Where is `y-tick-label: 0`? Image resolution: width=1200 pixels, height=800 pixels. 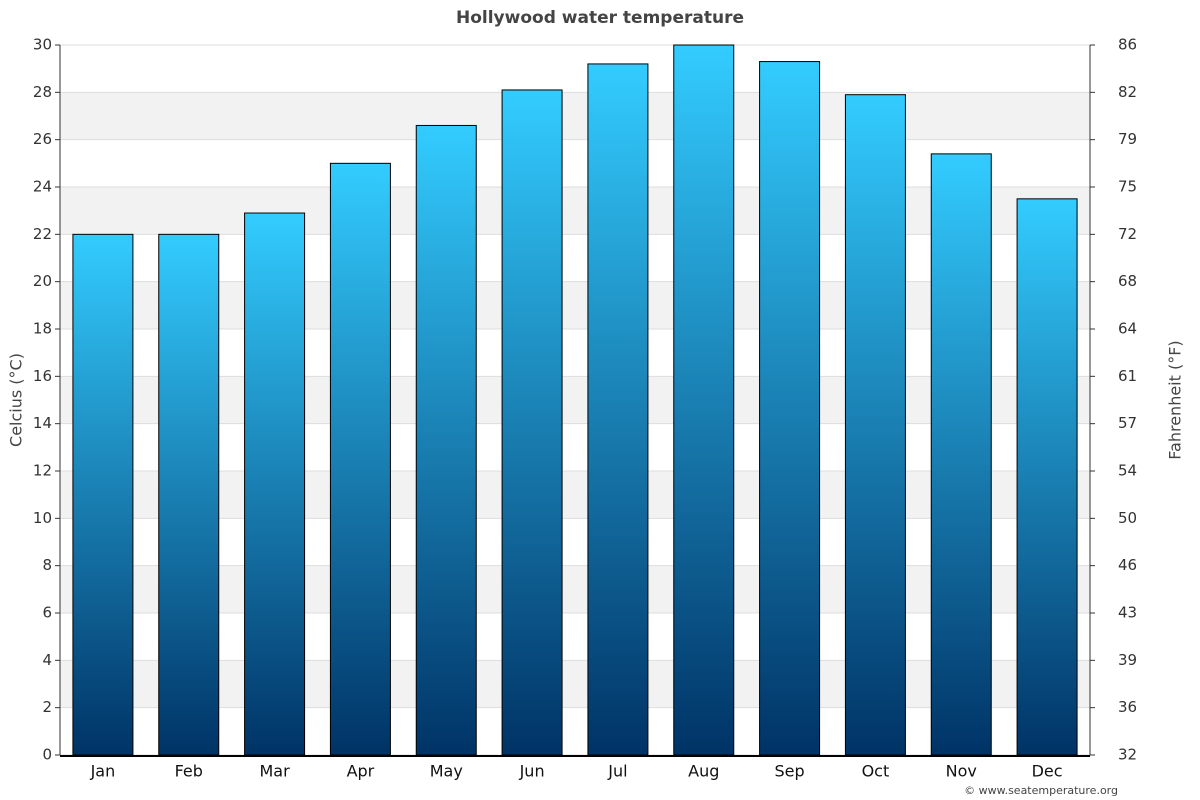 y-tick-label: 0 is located at coordinates (47, 755).